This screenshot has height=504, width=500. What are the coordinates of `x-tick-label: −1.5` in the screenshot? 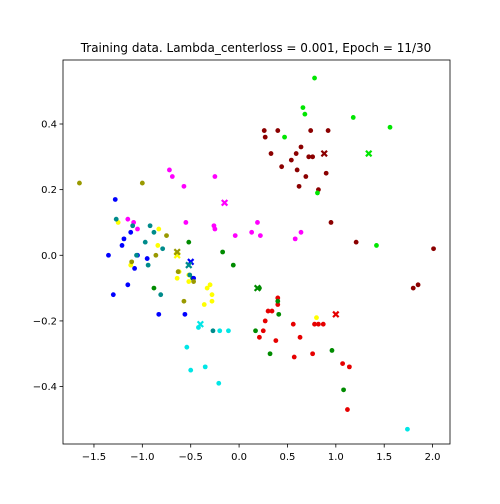 It's located at (94, 457).